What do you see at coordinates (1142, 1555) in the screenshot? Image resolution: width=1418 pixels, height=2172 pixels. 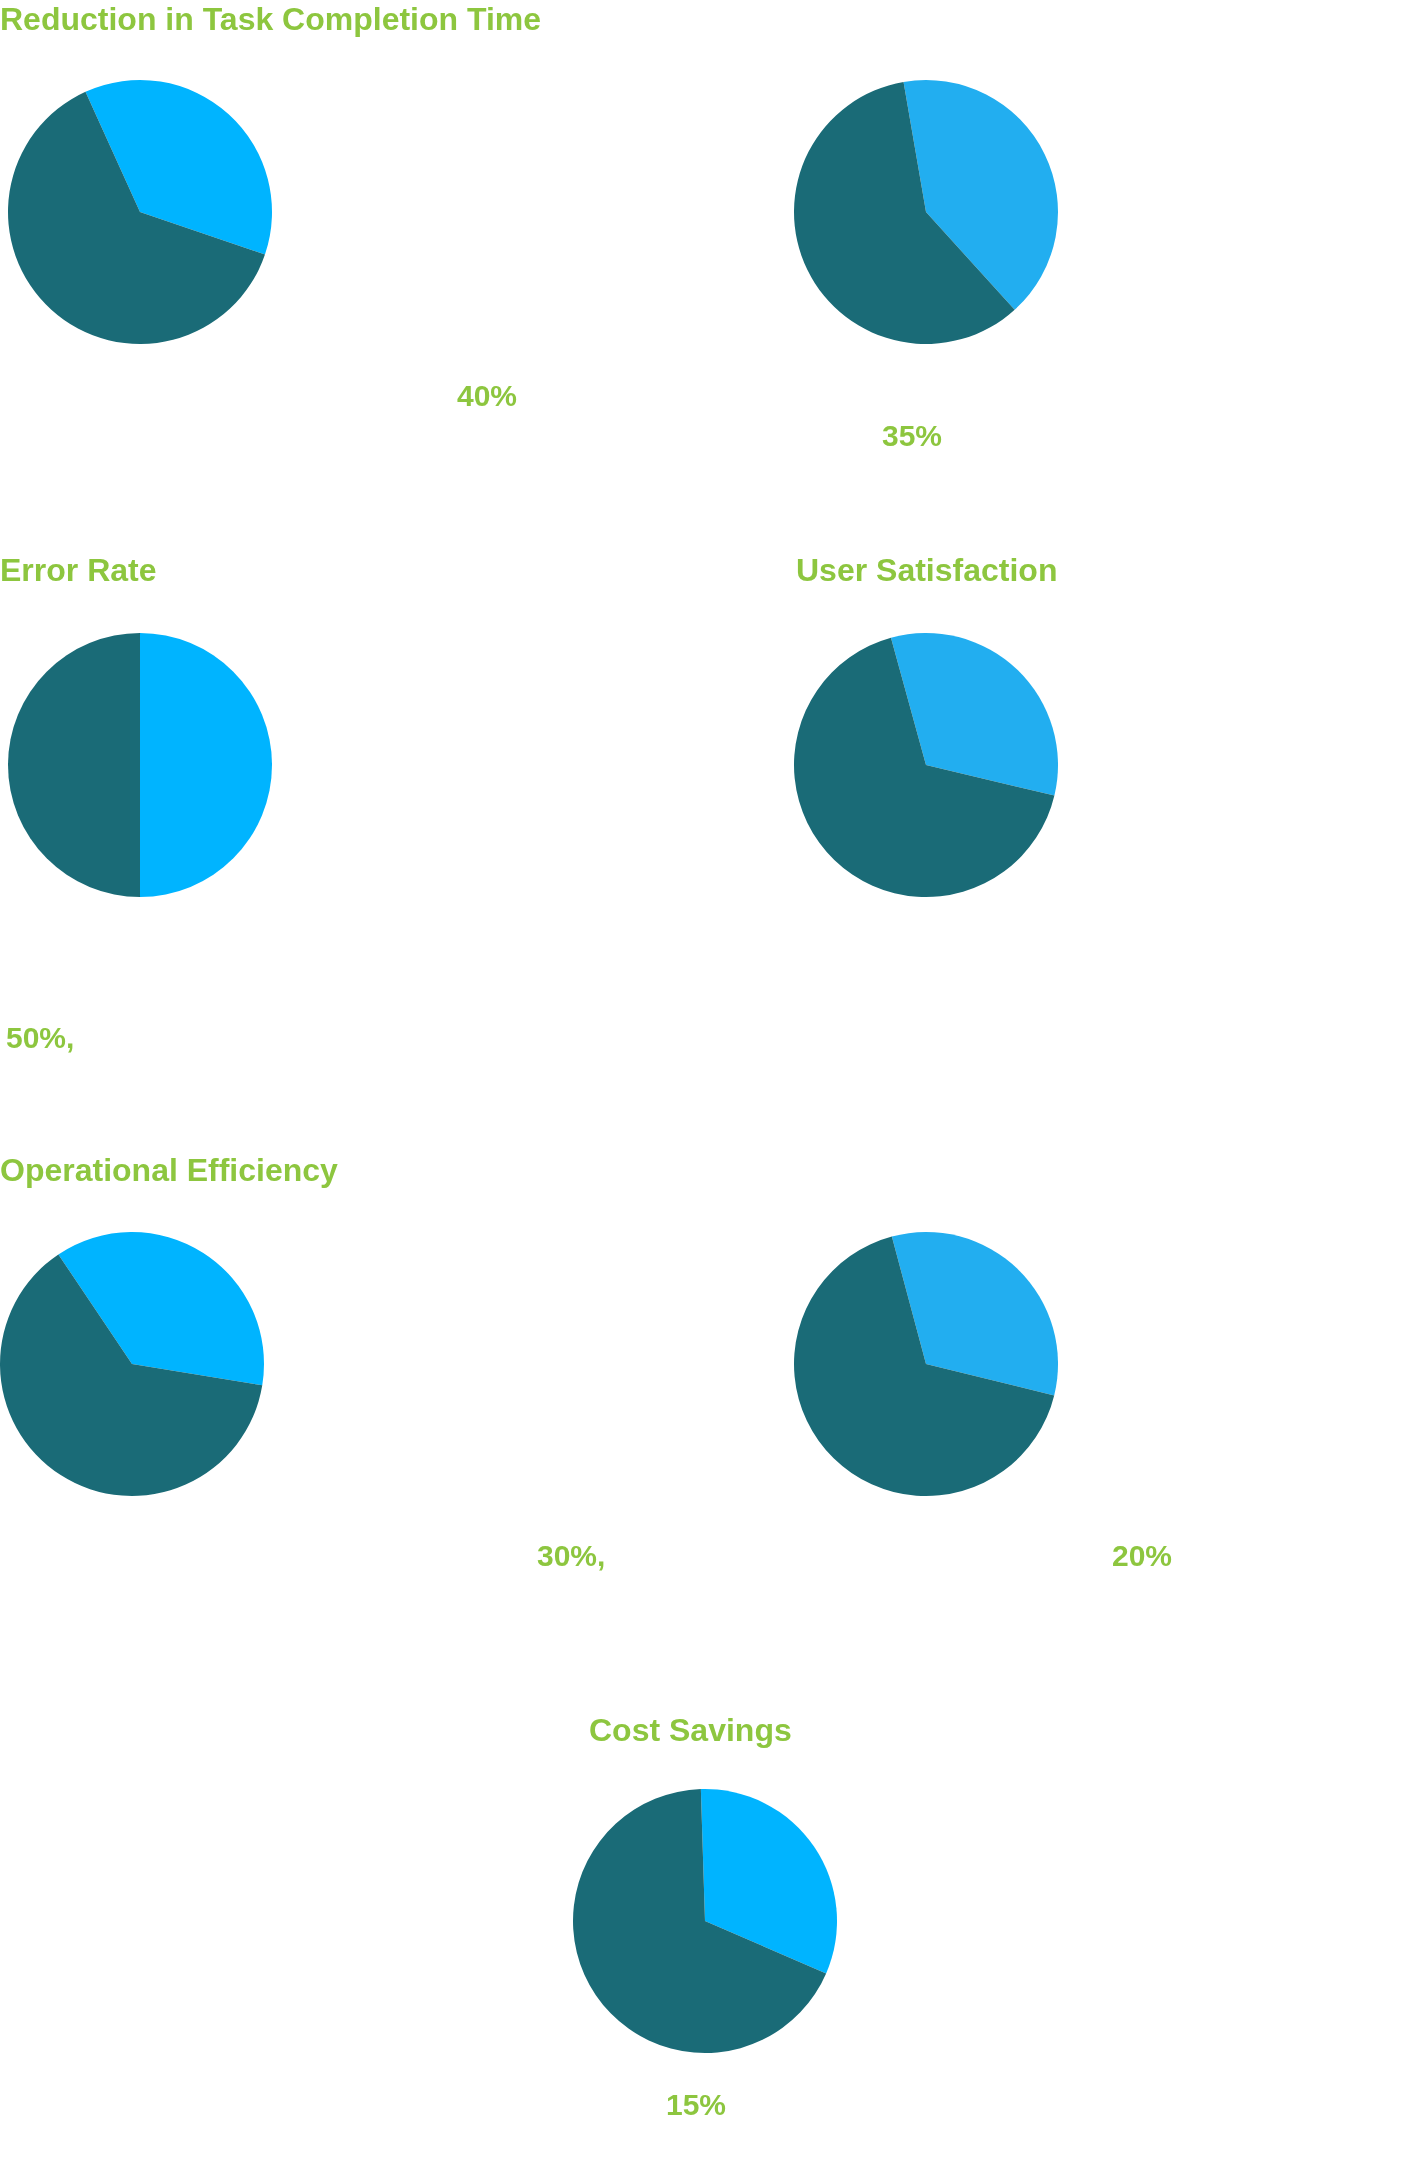 I see `text: 20%` at bounding box center [1142, 1555].